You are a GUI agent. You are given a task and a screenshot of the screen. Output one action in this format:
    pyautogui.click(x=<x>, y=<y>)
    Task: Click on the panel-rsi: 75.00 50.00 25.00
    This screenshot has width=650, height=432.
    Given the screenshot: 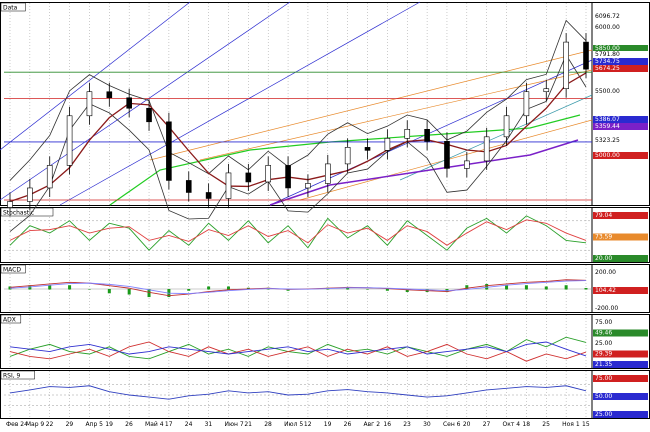 What is the action you would take?
    pyautogui.click(x=326, y=396)
    